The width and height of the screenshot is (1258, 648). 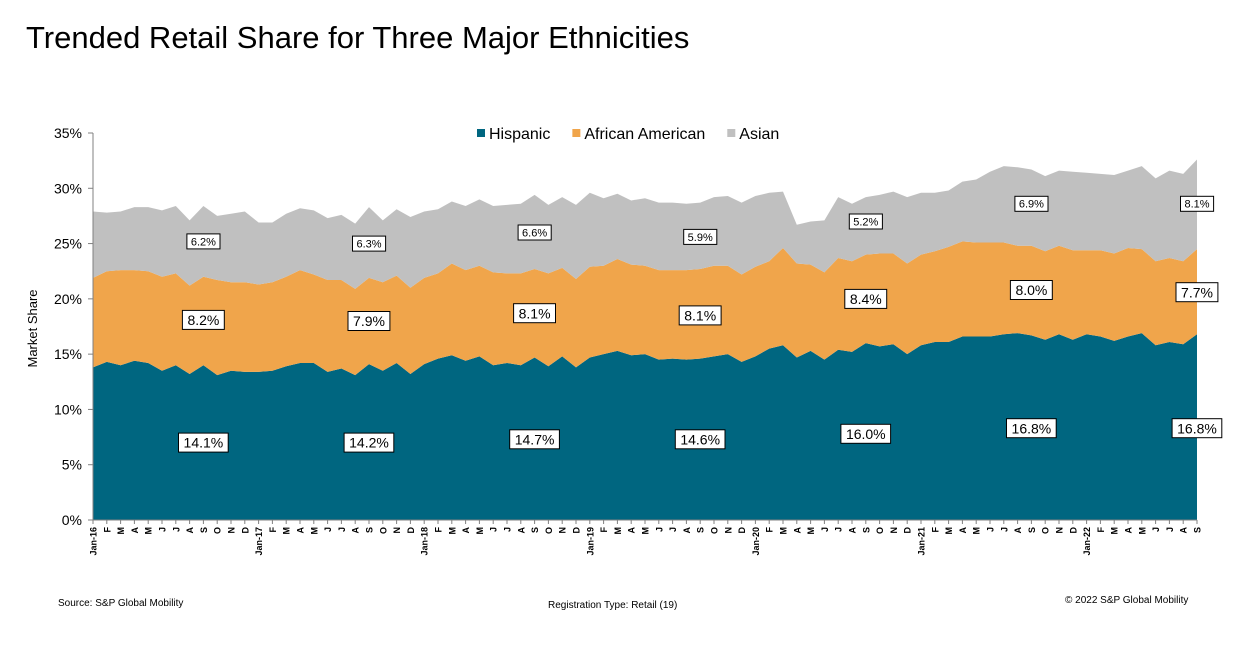 What do you see at coordinates (756, 541) in the screenshot?
I see `x-tick-label: Jan-20` at bounding box center [756, 541].